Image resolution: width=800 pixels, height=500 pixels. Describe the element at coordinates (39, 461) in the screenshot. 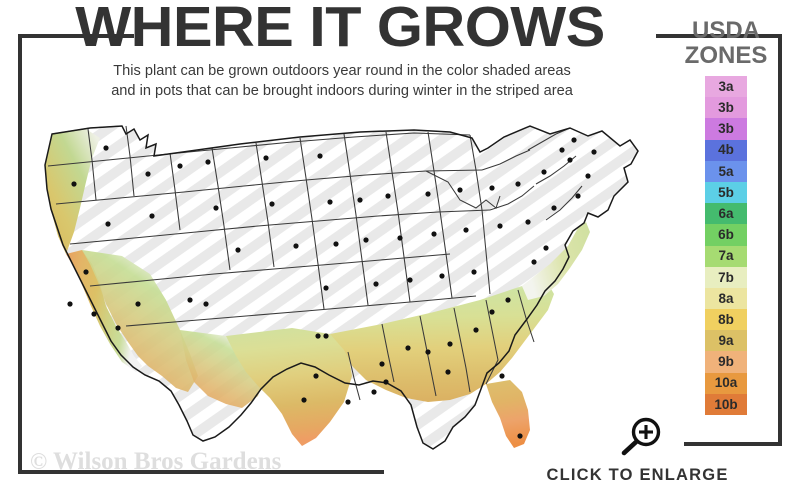

I see `copyright-symbol: ©` at that location.